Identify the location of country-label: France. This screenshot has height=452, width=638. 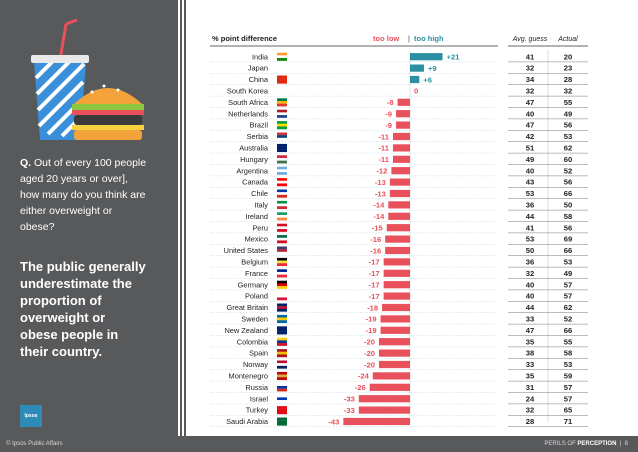
(256, 273).